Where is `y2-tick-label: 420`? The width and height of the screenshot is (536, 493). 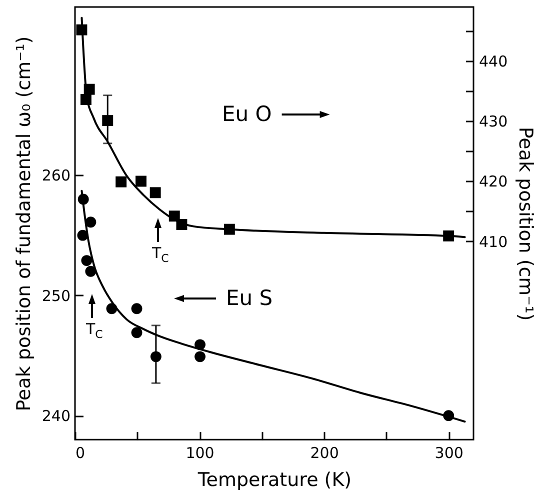 y2-tick-label: 420 is located at coordinates (493, 181).